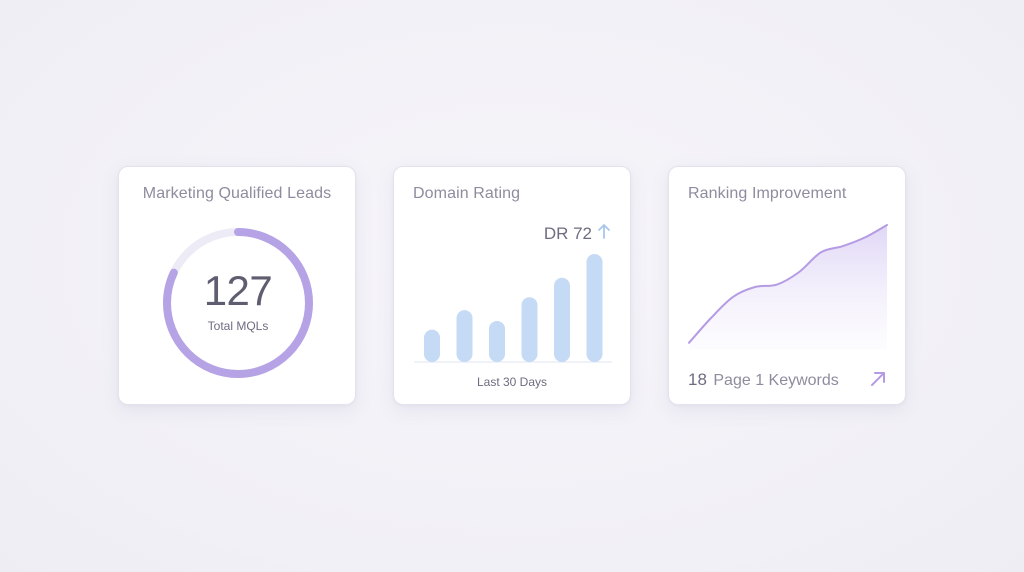 The image size is (1024, 572). What do you see at coordinates (467, 193) in the screenshot?
I see `domain-rating-title: Domain Rating` at bounding box center [467, 193].